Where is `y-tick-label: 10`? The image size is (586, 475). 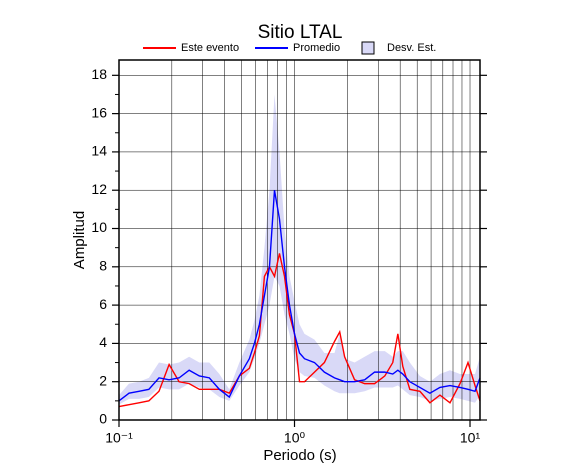
y-tick-label: 10 is located at coordinates (99, 227).